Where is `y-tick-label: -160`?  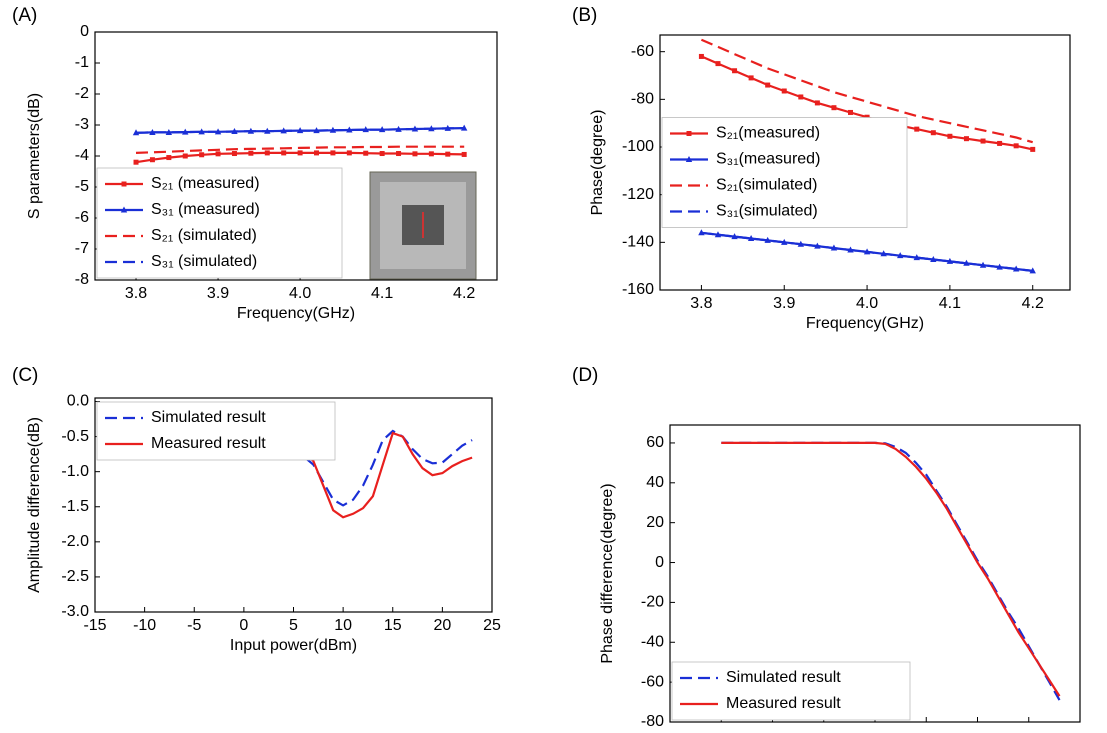 y-tick-label: -160 is located at coordinates (638, 289).